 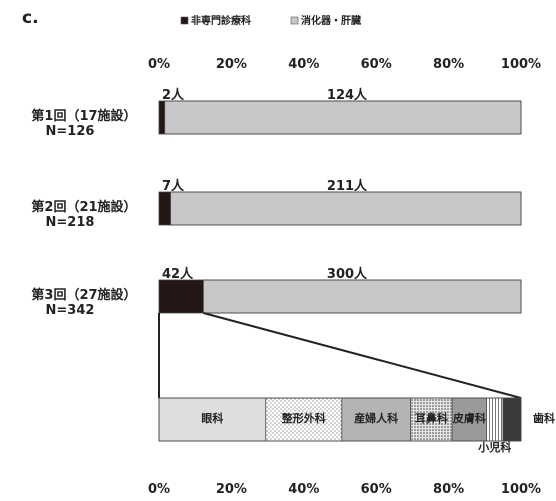 What do you see at coordinates (70, 310) in the screenshot?
I see `category-label: N=342` at bounding box center [70, 310].